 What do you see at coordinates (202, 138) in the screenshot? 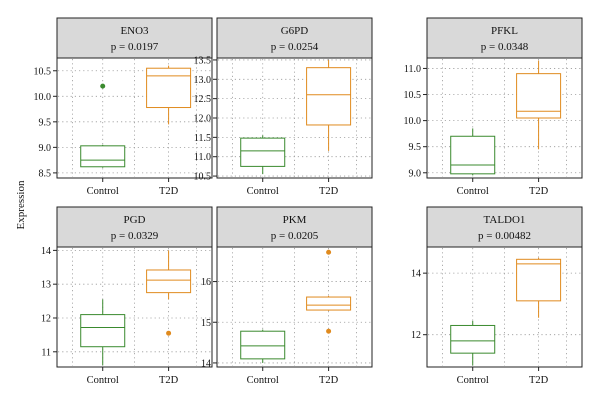
I see `y-tick-label: 11.5` at bounding box center [202, 138].